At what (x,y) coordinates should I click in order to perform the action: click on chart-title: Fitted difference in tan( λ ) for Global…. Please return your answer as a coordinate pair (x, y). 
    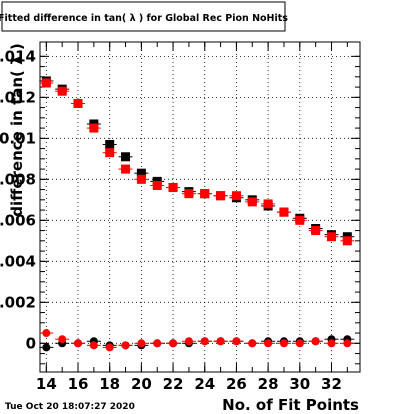
    Looking at the image, I should click on (144, 18).